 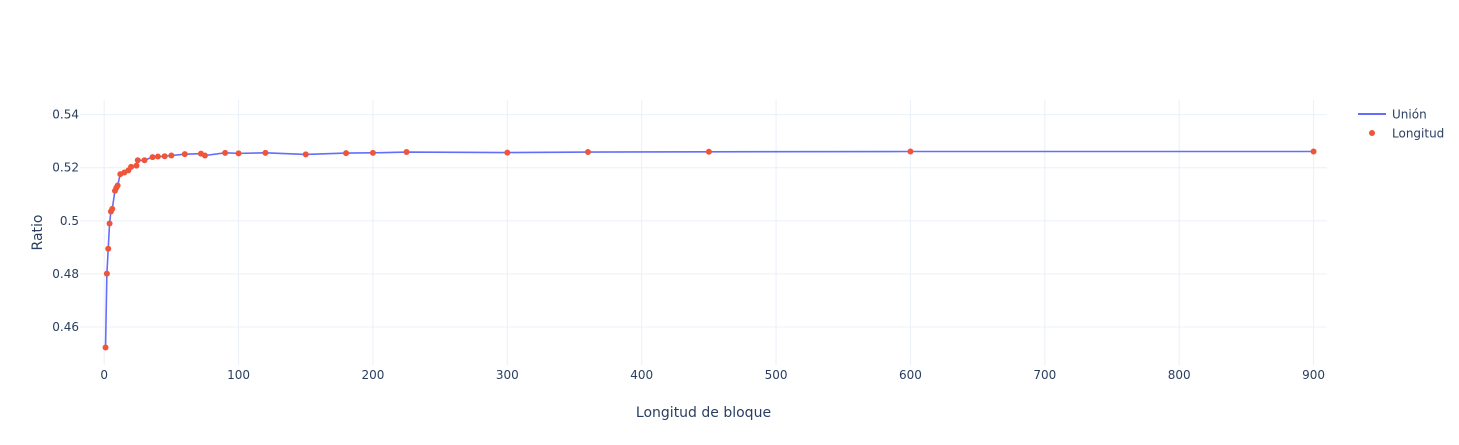 What do you see at coordinates (776, 375) in the screenshot?
I see `x-tick-label: 500` at bounding box center [776, 375].